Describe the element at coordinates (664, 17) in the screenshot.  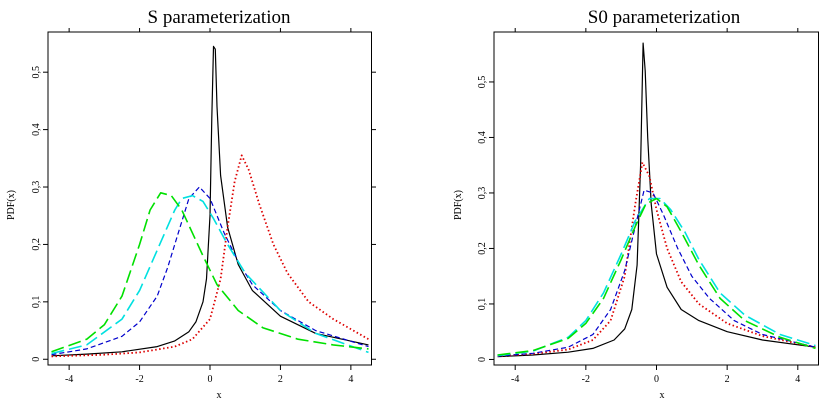
I see `chart-title: S0 parameterization` at that location.